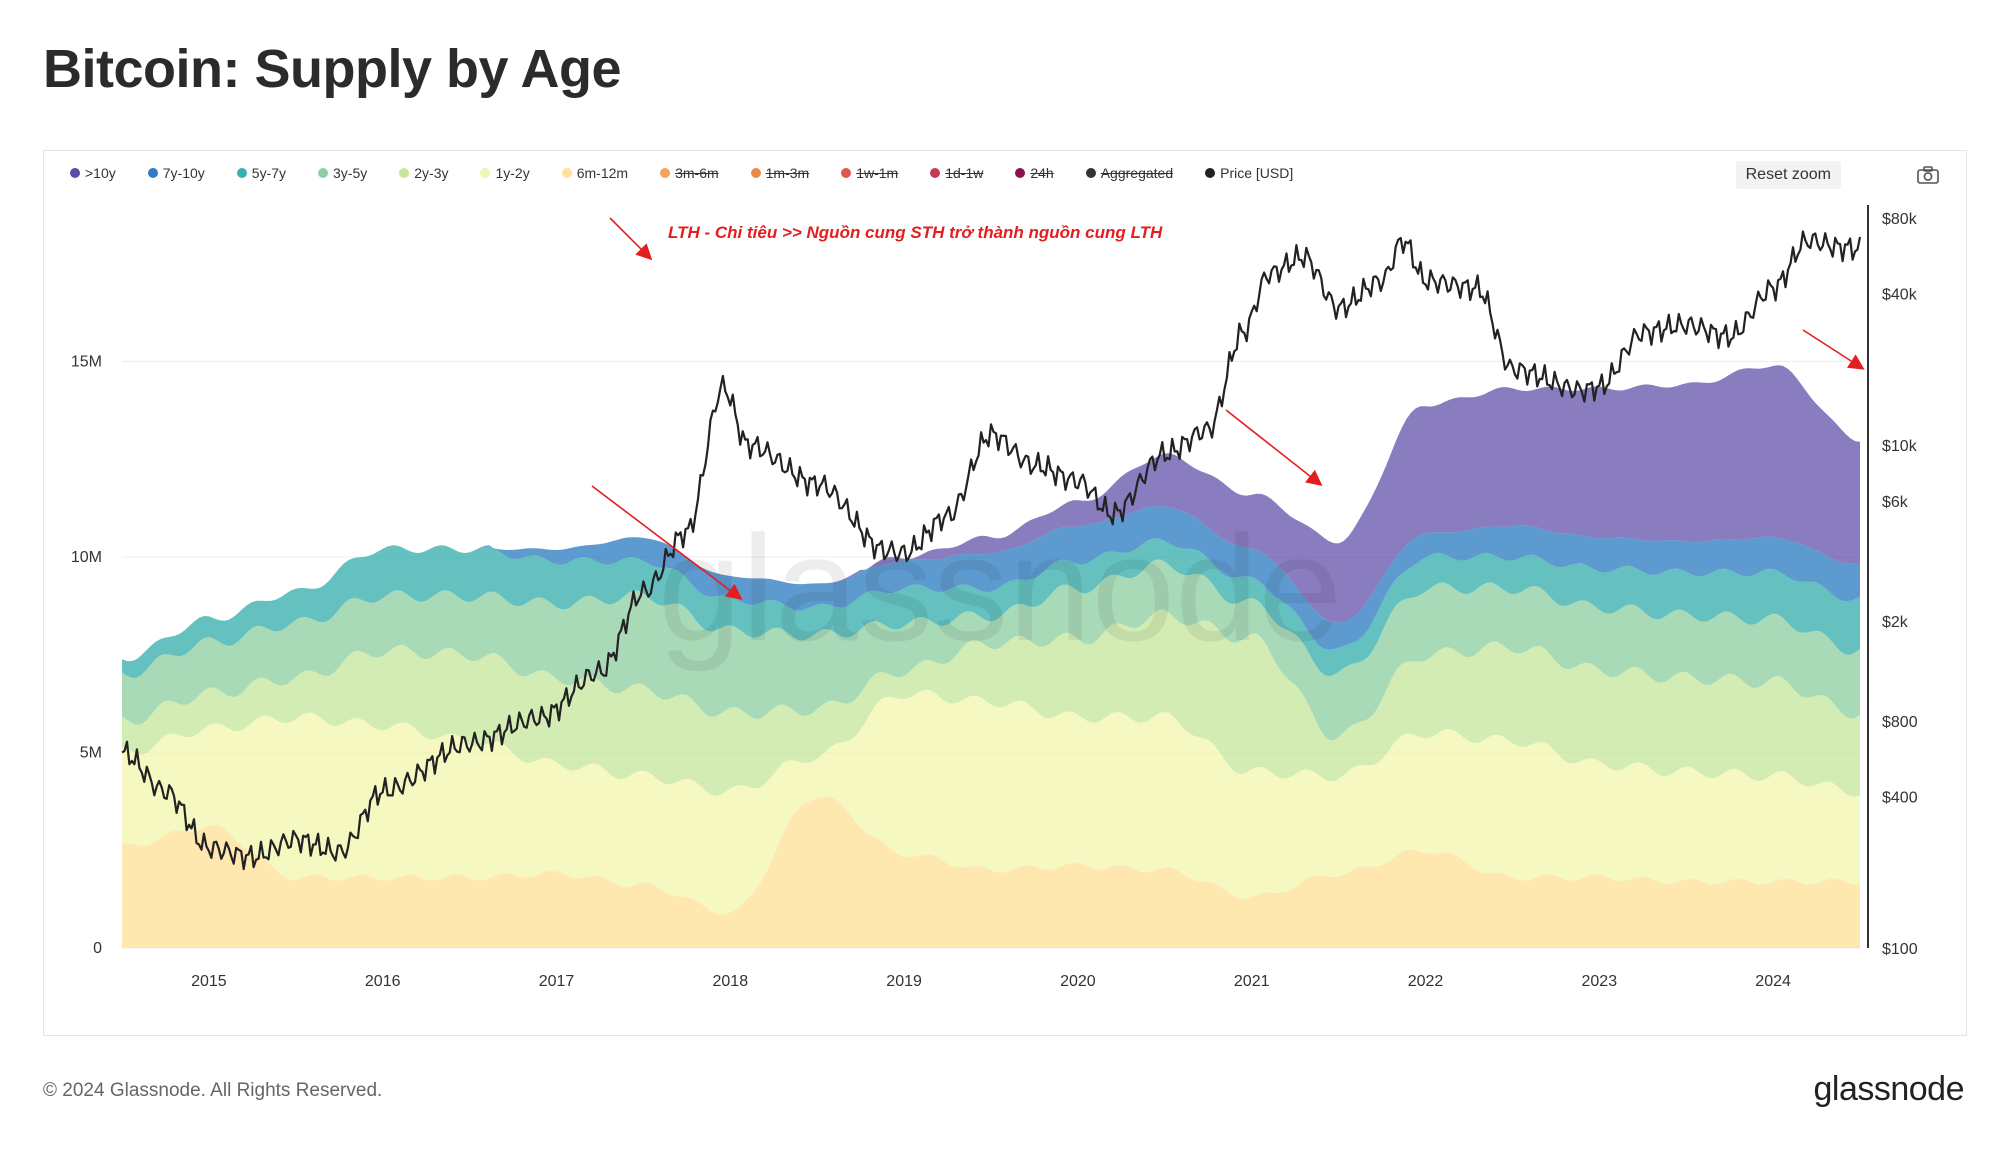 The height and width of the screenshot is (1152, 2000). What do you see at coordinates (877, 173) in the screenshot?
I see `legend-label: 1w-1m` at bounding box center [877, 173].